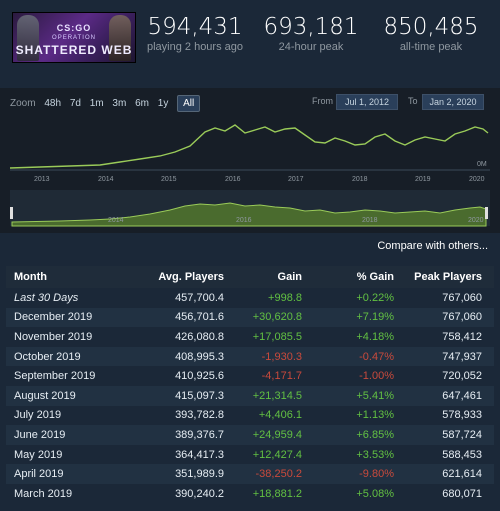 The height and width of the screenshot is (511, 500). Describe the element at coordinates (462, 493) in the screenshot. I see `peak-players-cell: 680,071` at that location.